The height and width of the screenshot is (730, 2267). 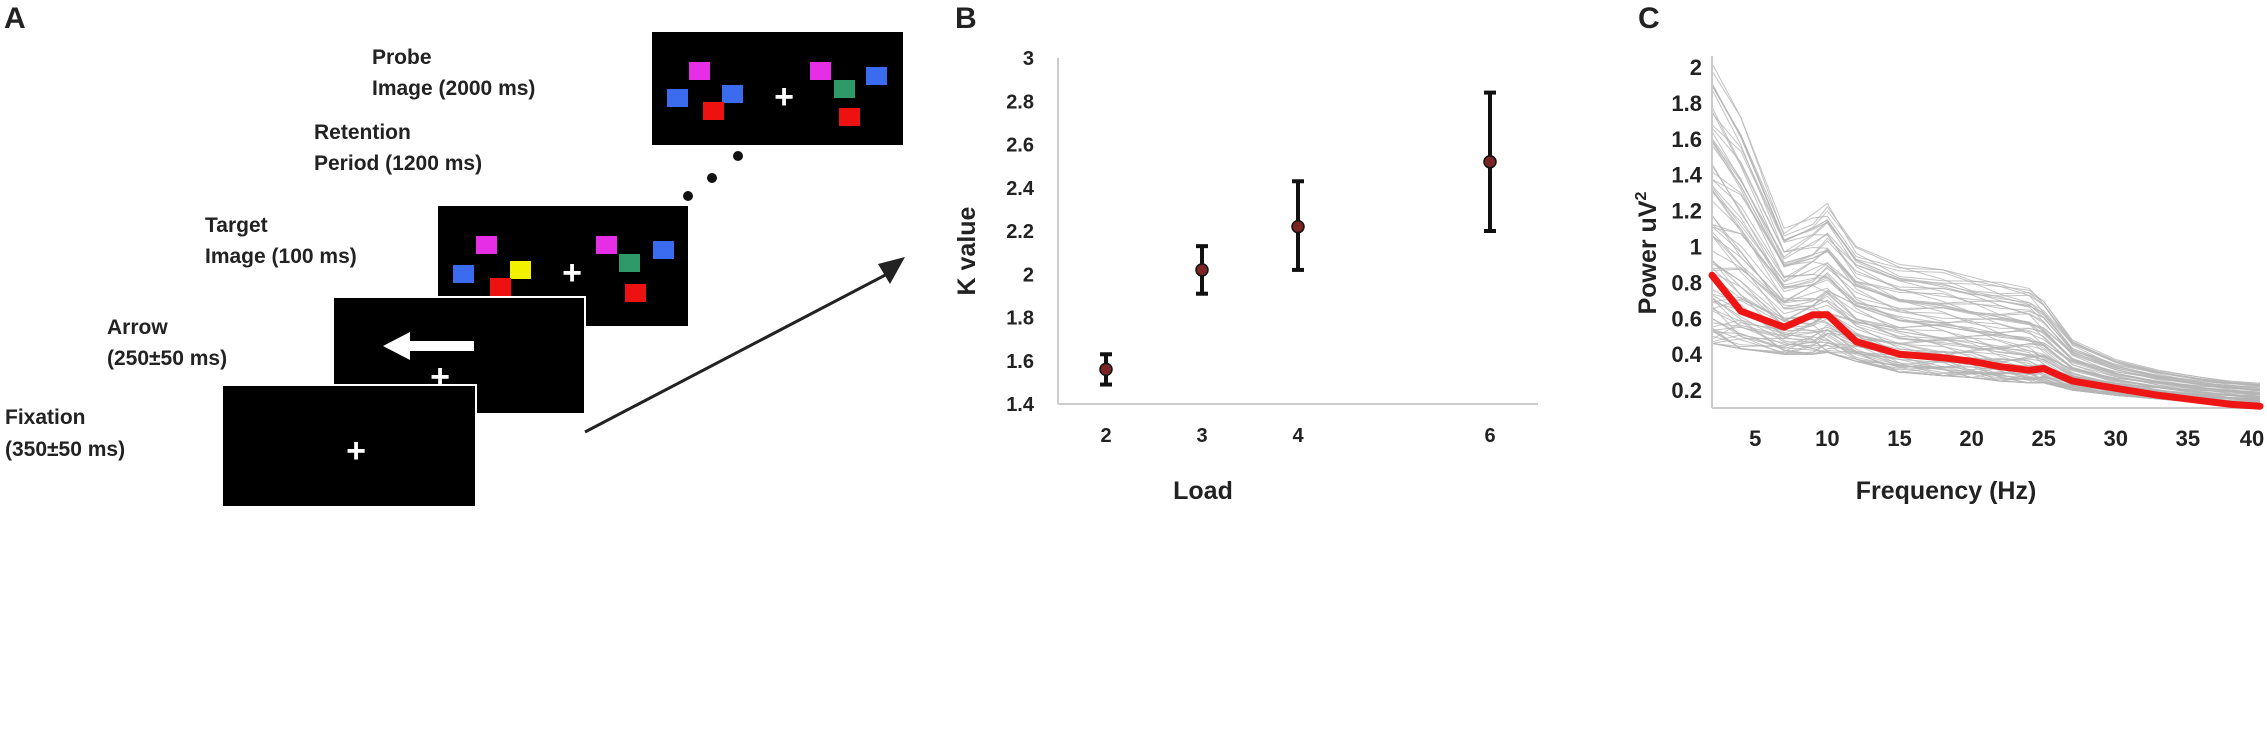 I want to click on y-tick-label: 0.2, so click(x=1686, y=390).